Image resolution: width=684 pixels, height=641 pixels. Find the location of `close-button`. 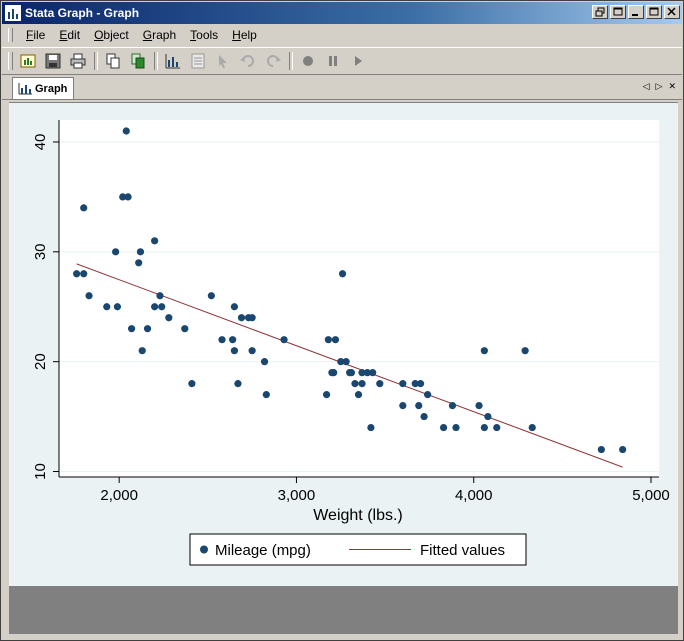

close-button is located at coordinates (672, 12).